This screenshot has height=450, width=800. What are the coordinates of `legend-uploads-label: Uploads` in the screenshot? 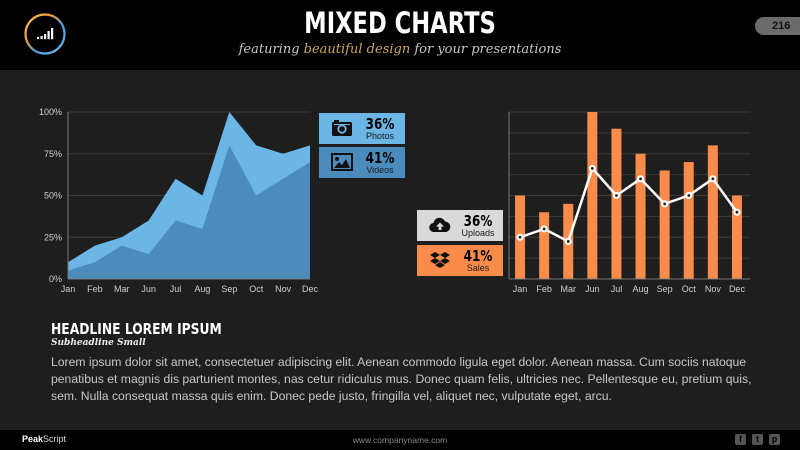 It's located at (478, 233).